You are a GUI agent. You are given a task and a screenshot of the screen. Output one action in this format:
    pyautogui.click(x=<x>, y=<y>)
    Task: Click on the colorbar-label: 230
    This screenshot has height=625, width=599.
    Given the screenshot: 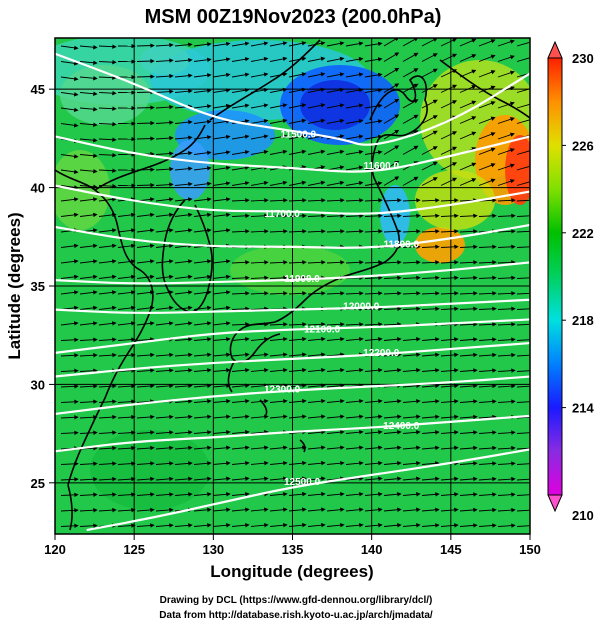 What is the action you would take?
    pyautogui.click(x=583, y=58)
    